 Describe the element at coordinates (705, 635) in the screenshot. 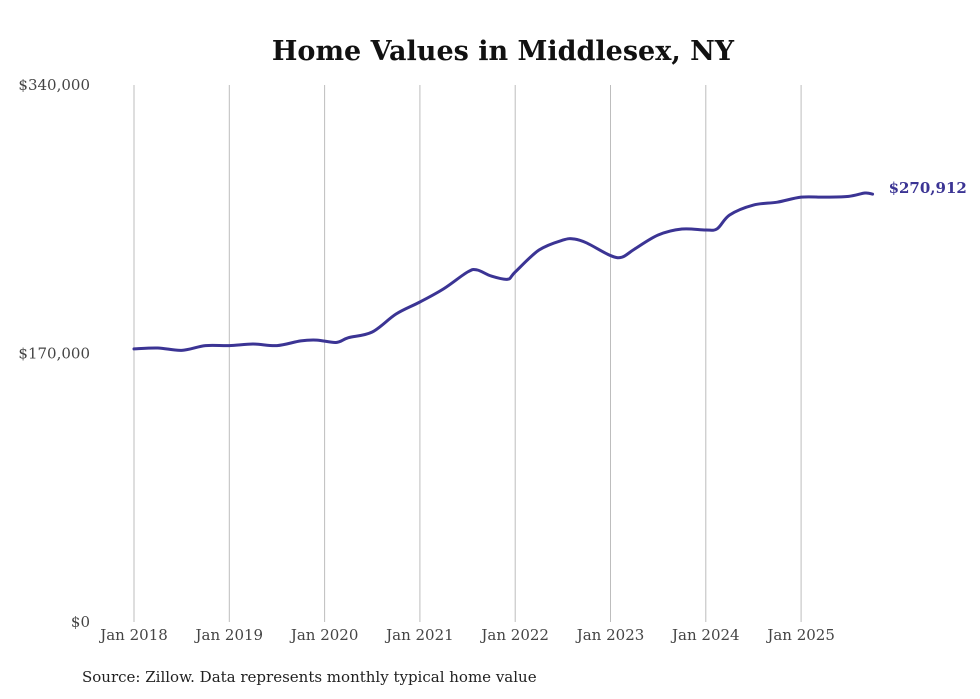

I see `x-tick-label: Jan 2024` at that location.